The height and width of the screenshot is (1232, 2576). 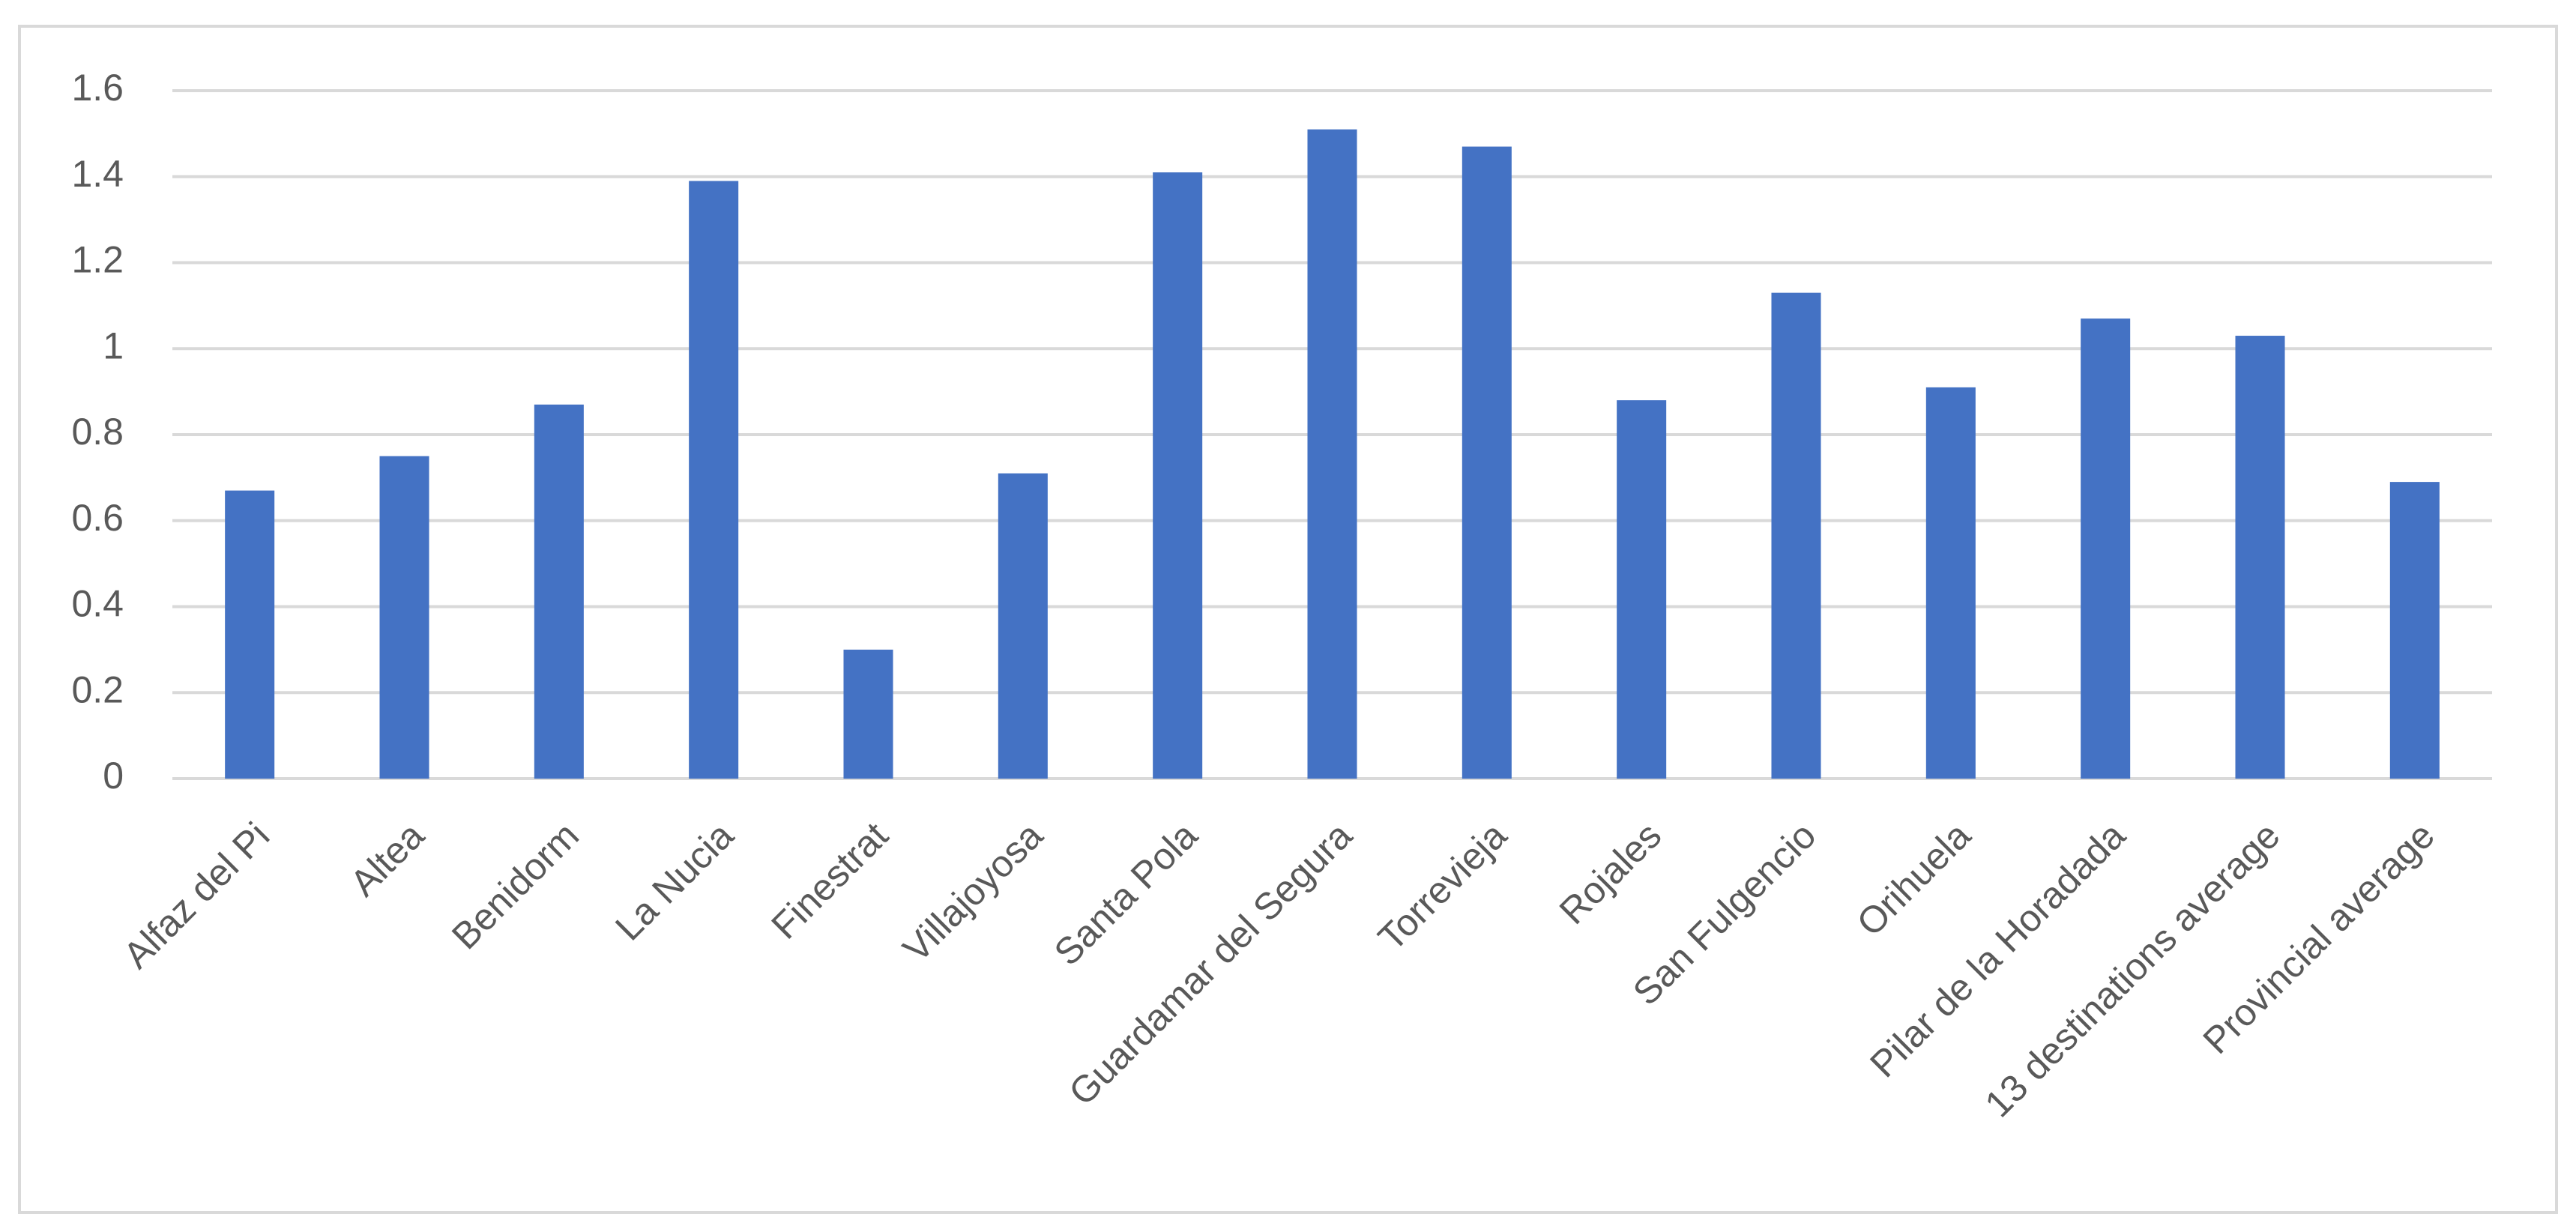 I want to click on y-tick-label: 0.4, so click(x=98, y=604).